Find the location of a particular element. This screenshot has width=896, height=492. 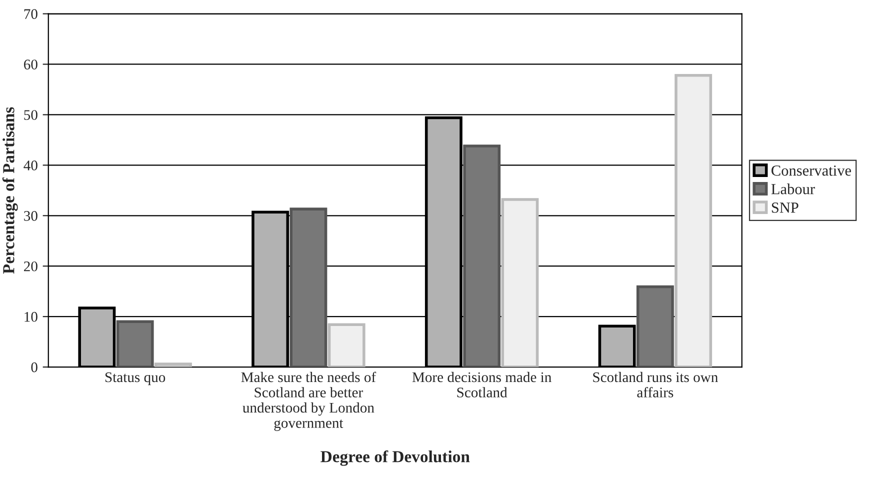

x-tick-label: More decisions made in Scotland is located at coordinates (482, 385).